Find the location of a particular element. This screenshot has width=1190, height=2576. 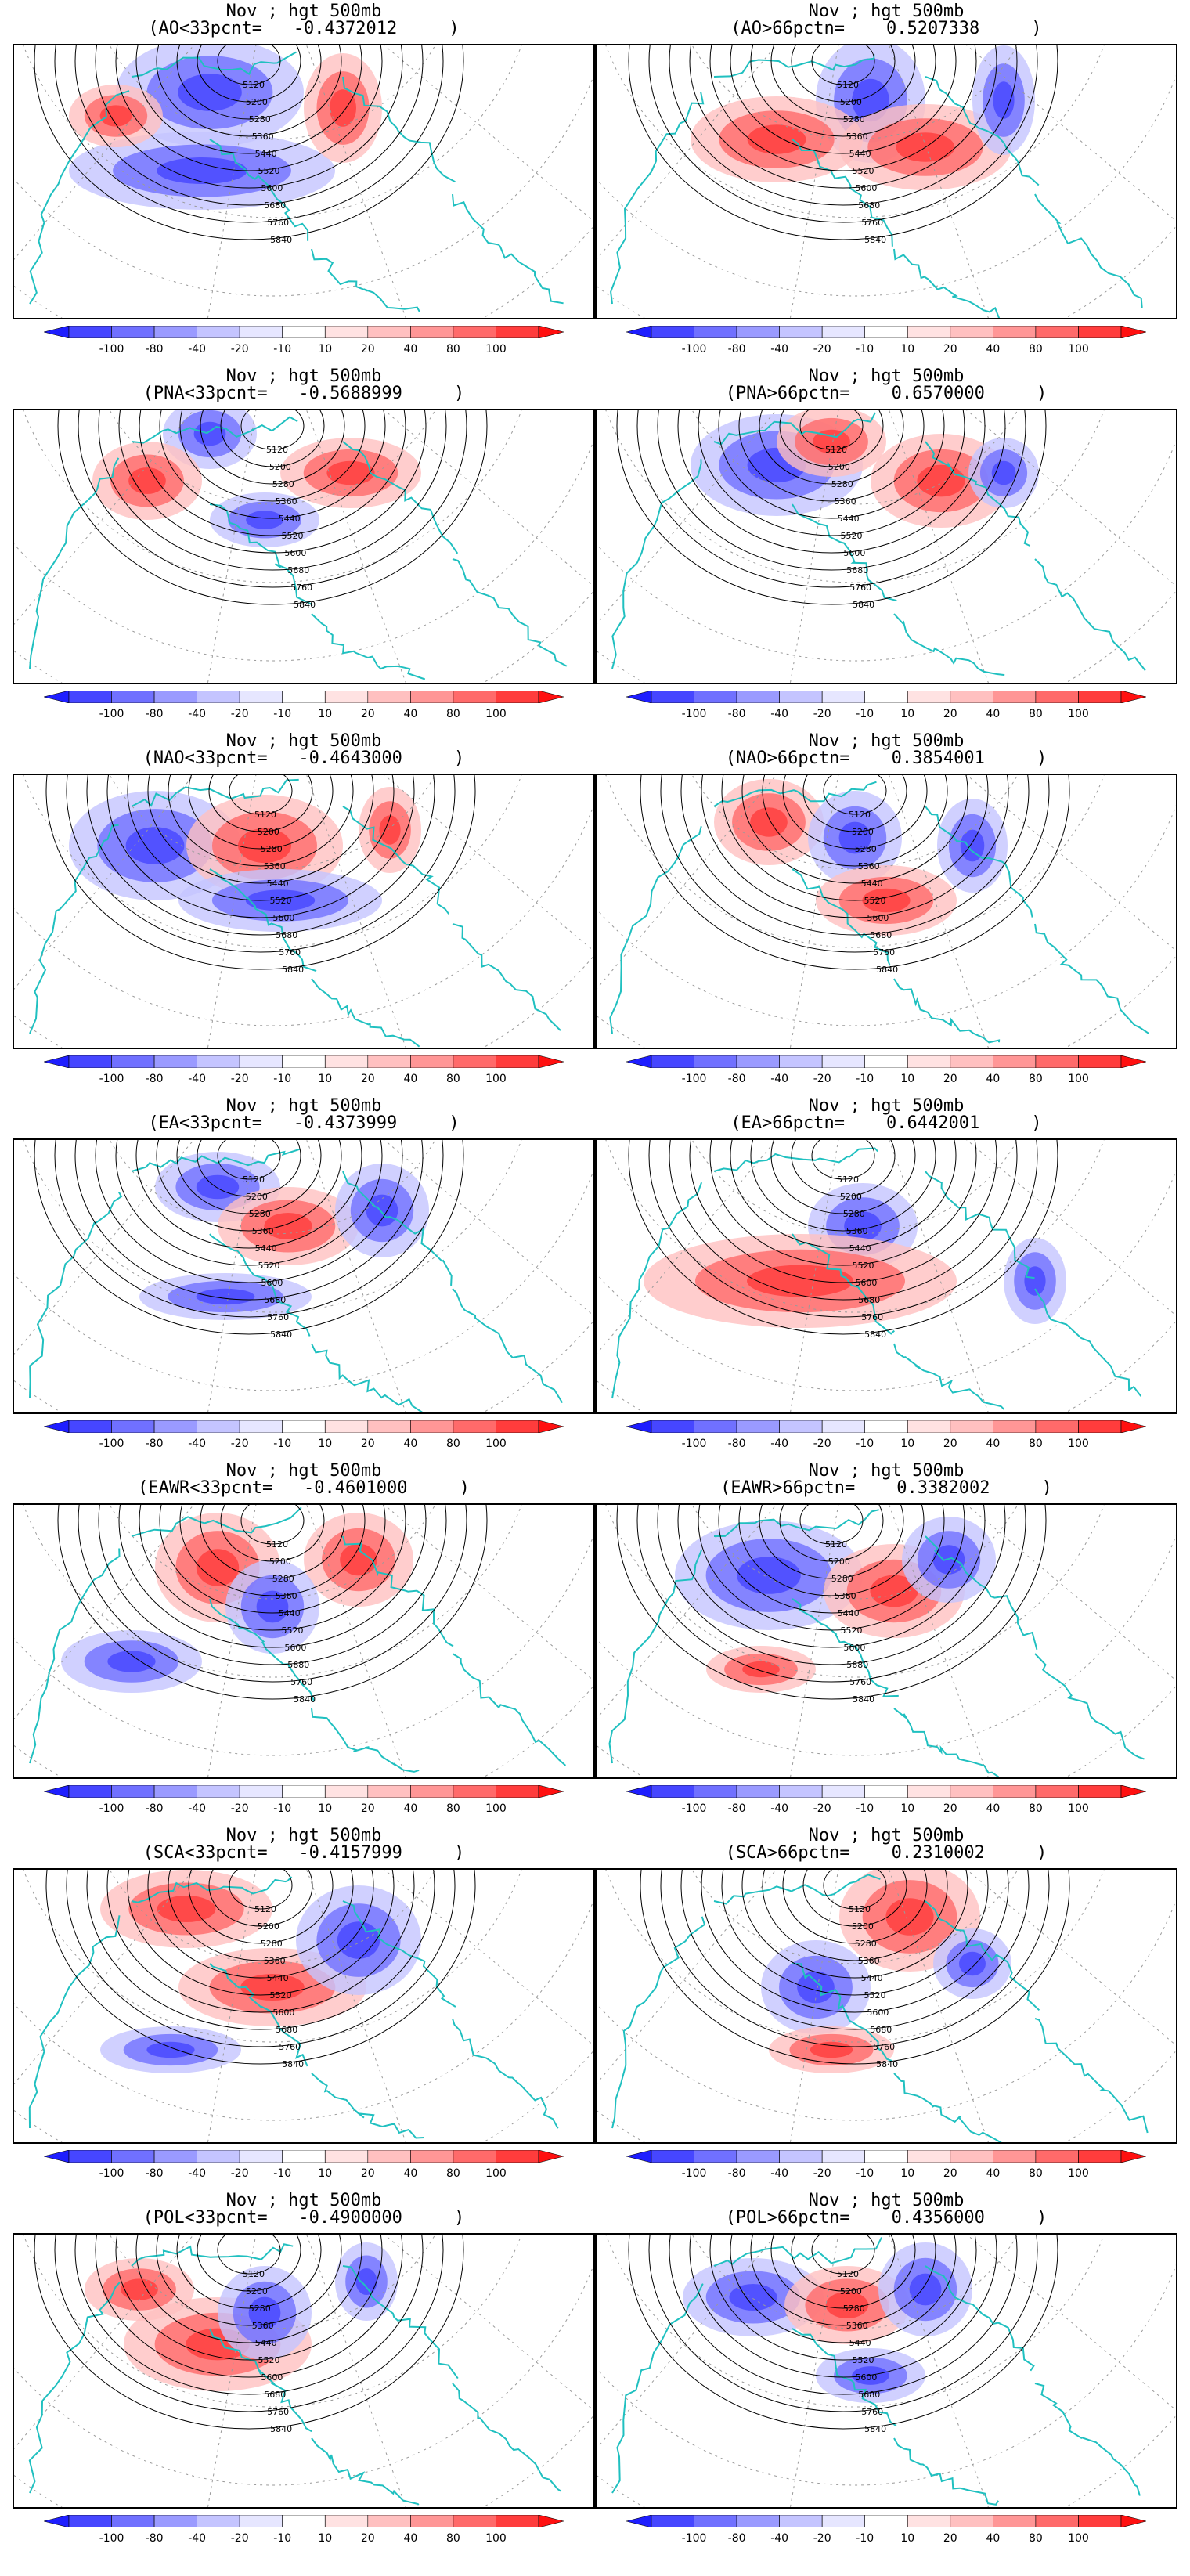

panel-subtitle: (AO<33pcnt= -0.4372012 ) is located at coordinates (304, 29).